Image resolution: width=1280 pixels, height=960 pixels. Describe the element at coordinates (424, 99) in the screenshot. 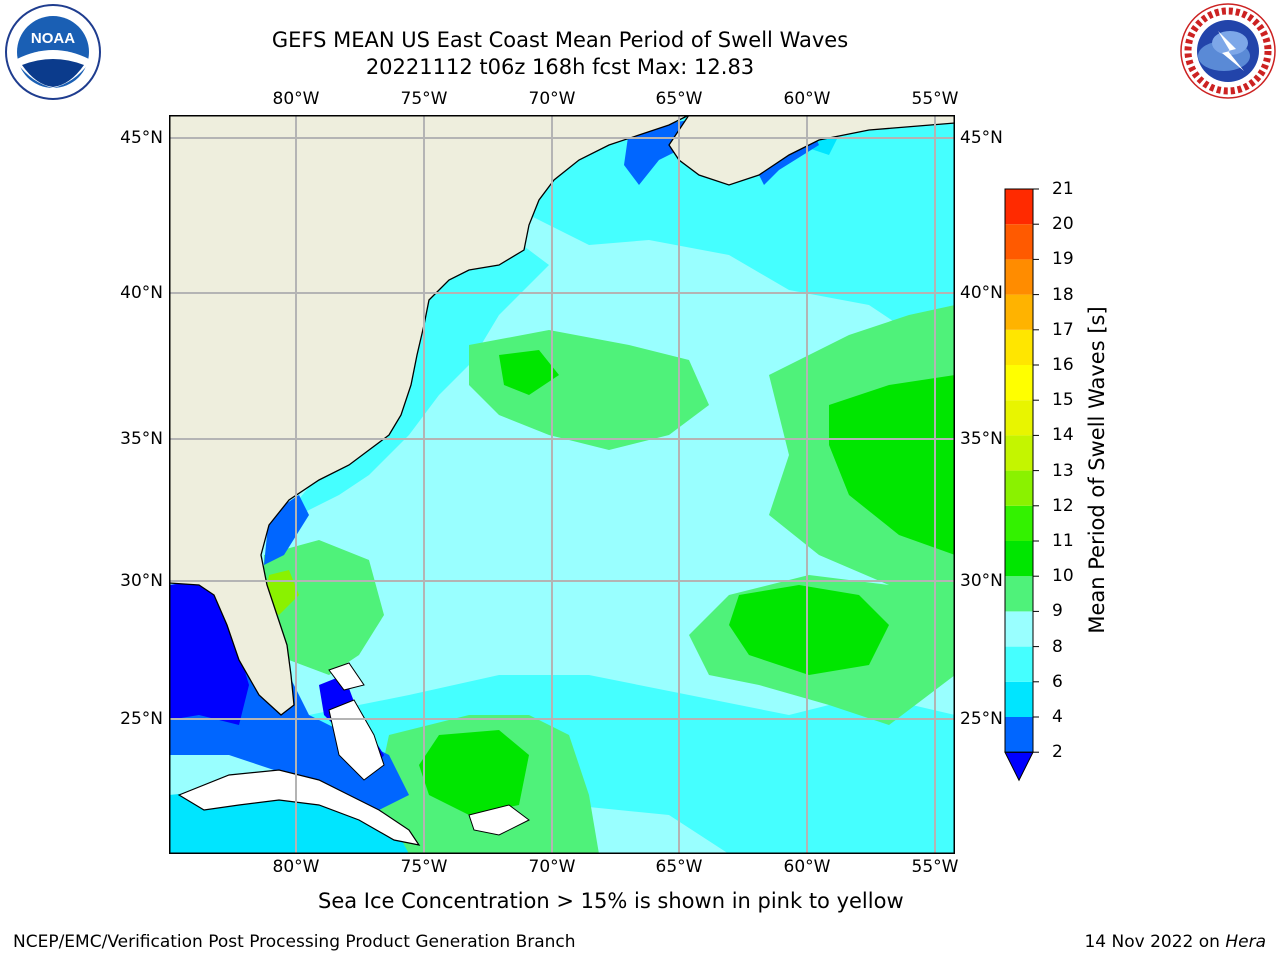

I see `lon-label-top-75w: 75°W` at that location.